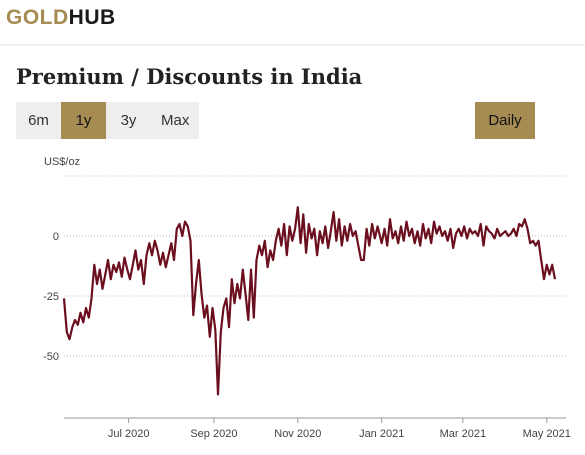  Describe the element at coordinates (56, 237) in the screenshot. I see `y-tick-label: 0` at that location.